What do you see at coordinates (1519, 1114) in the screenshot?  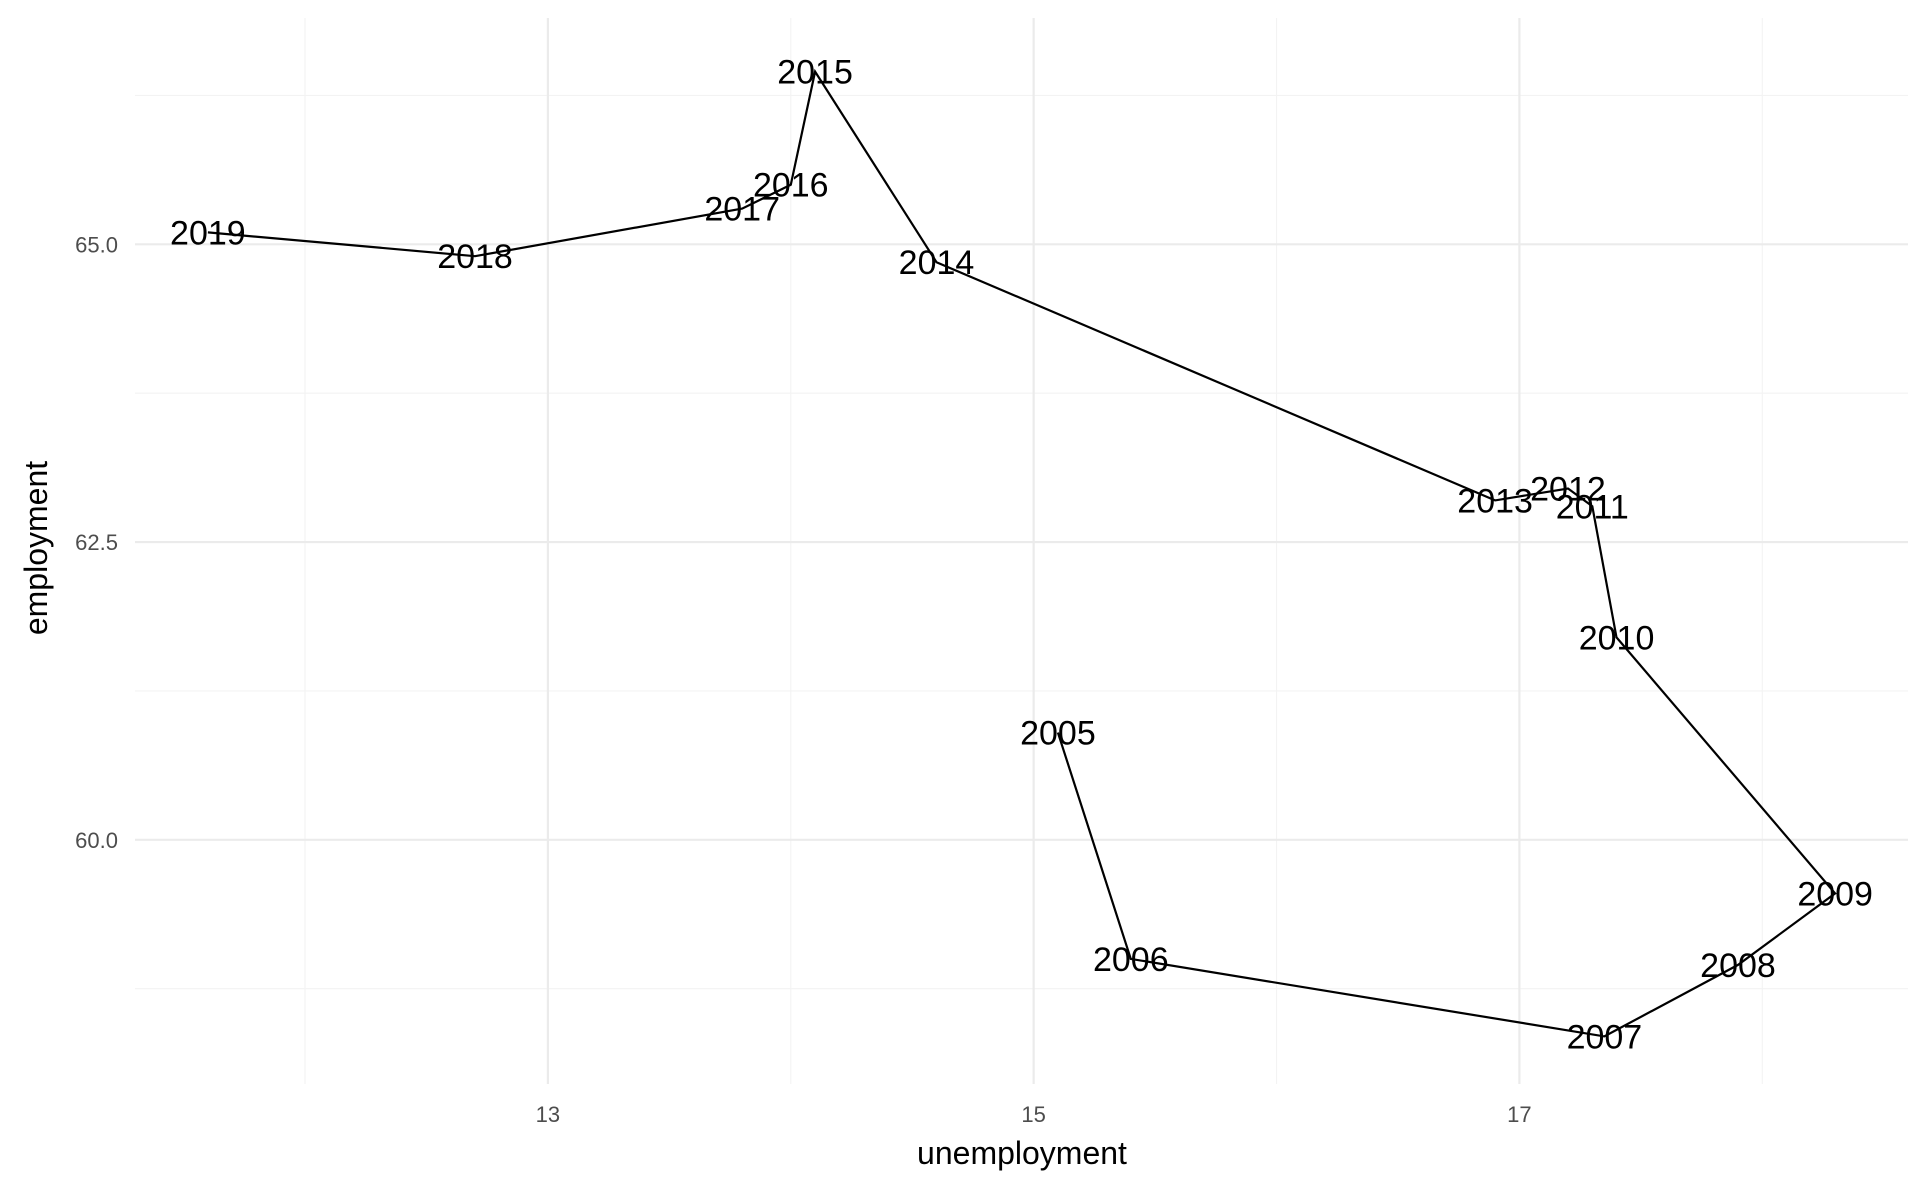 I see `x-tick-label: 17` at bounding box center [1519, 1114].